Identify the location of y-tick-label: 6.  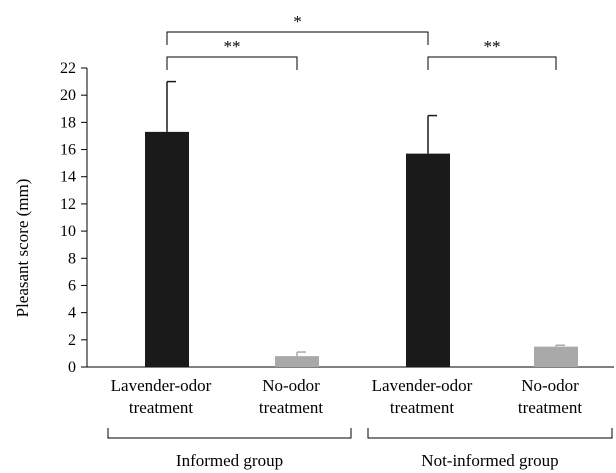
(72, 285).